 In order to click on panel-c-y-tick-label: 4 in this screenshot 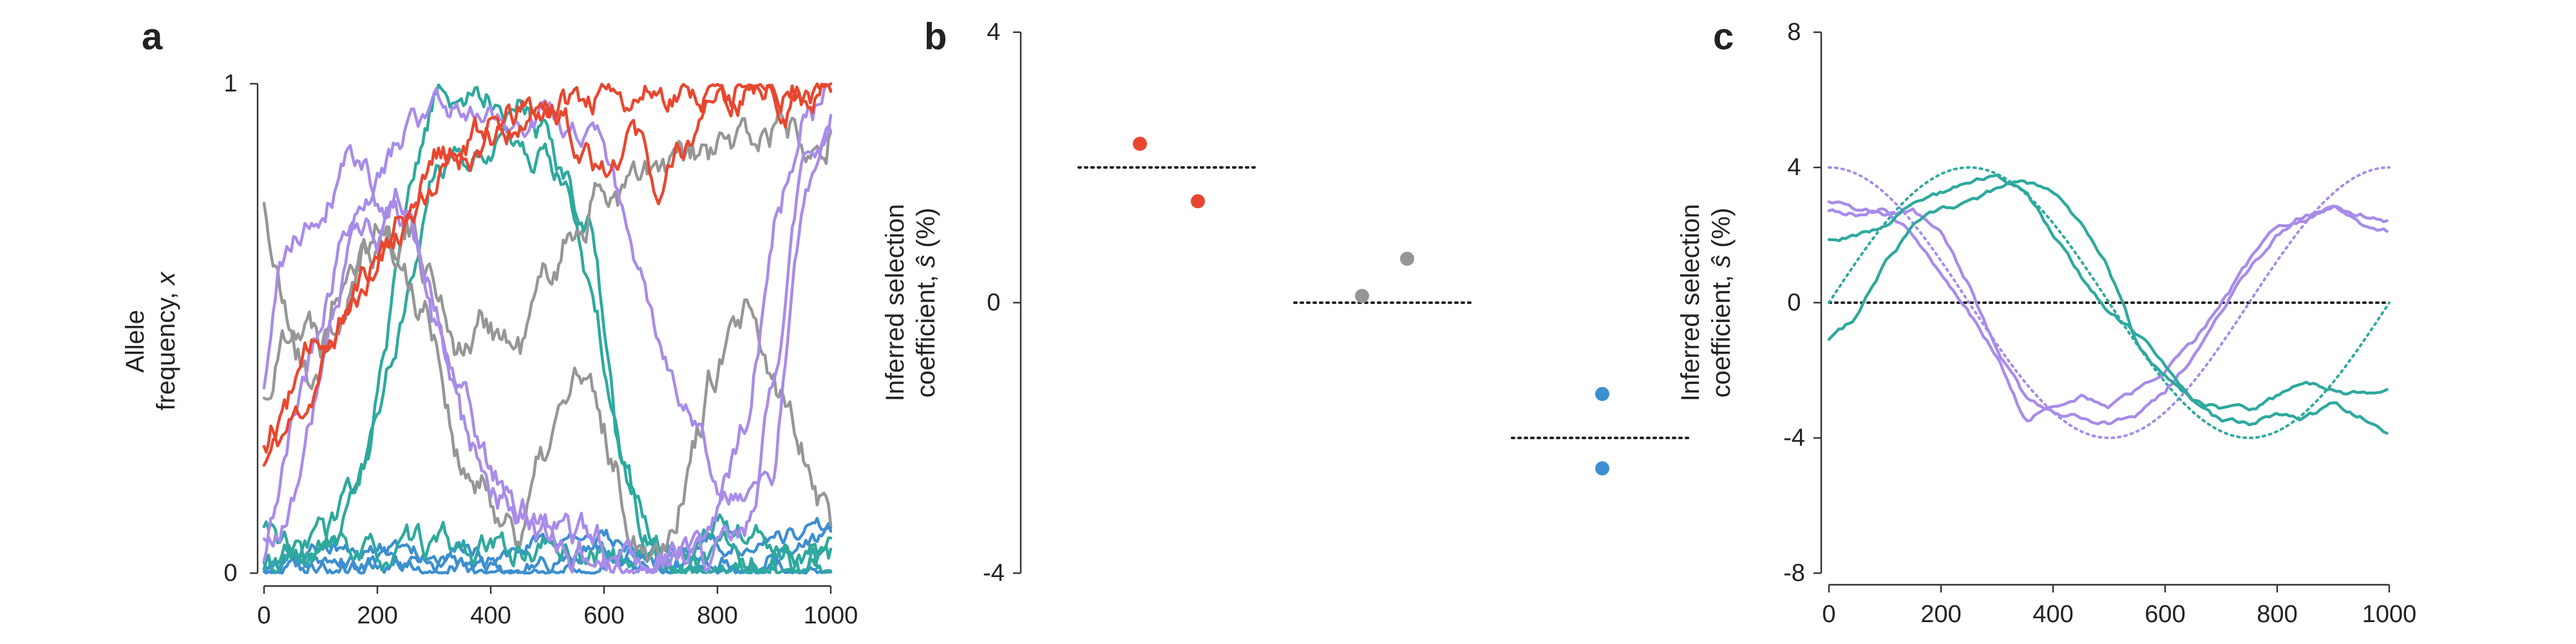, I will do `click(1794, 167)`.